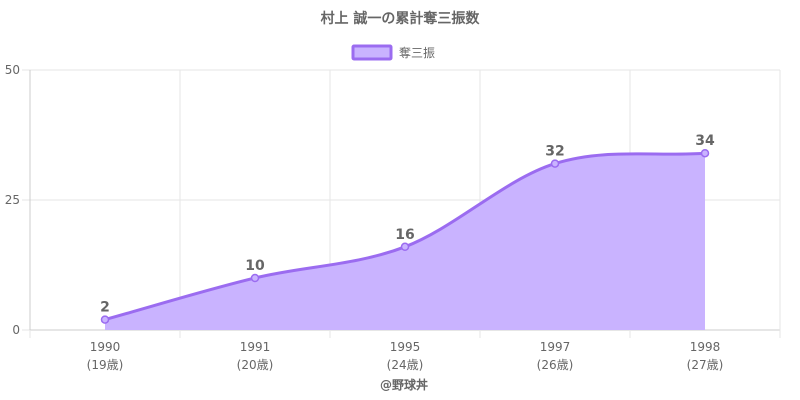 The height and width of the screenshot is (400, 800). I want to click on legend: 奪三振, so click(393, 52).